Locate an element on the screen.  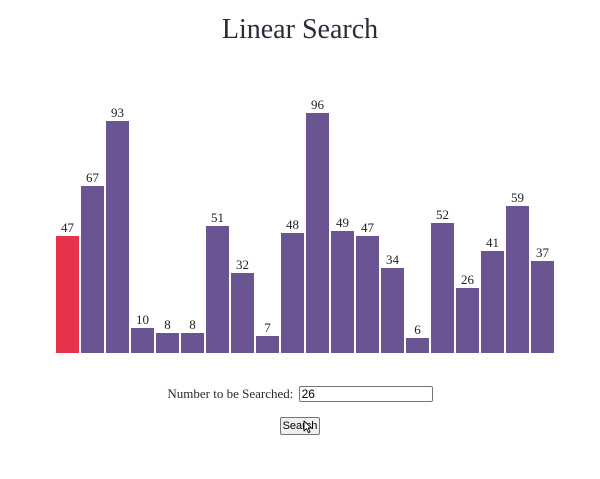
bar-value-label: 34 is located at coordinates (392, 259).